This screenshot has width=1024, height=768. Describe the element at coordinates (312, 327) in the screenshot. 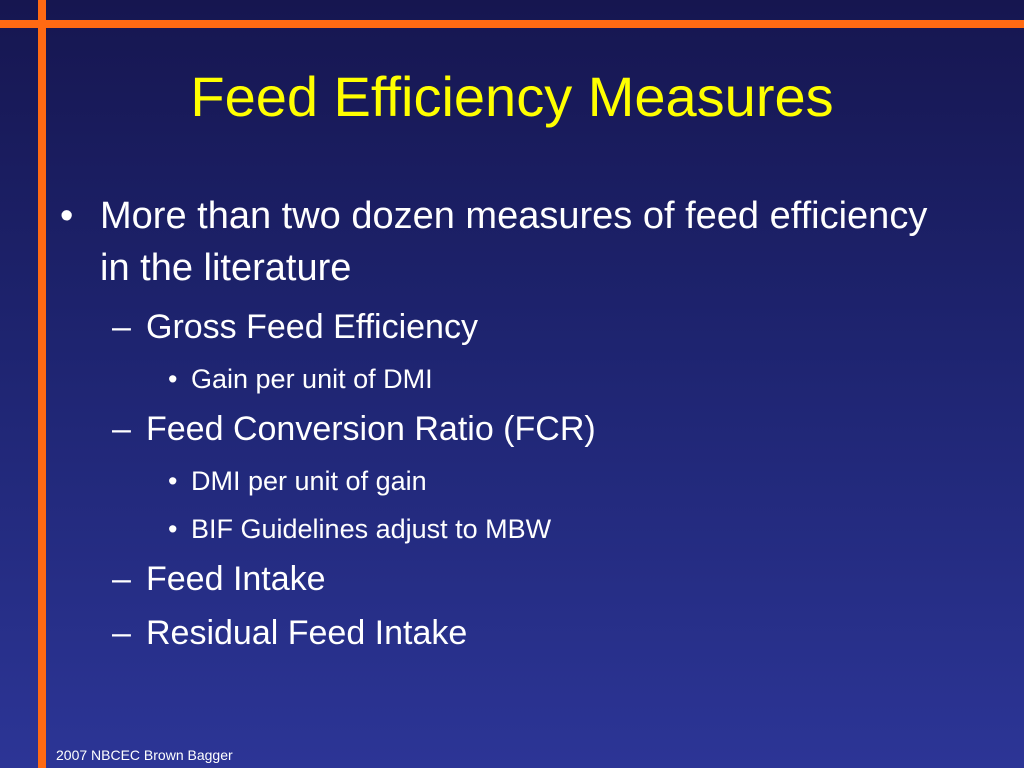

I see `bullet-text: Gross Feed Efficiency` at that location.